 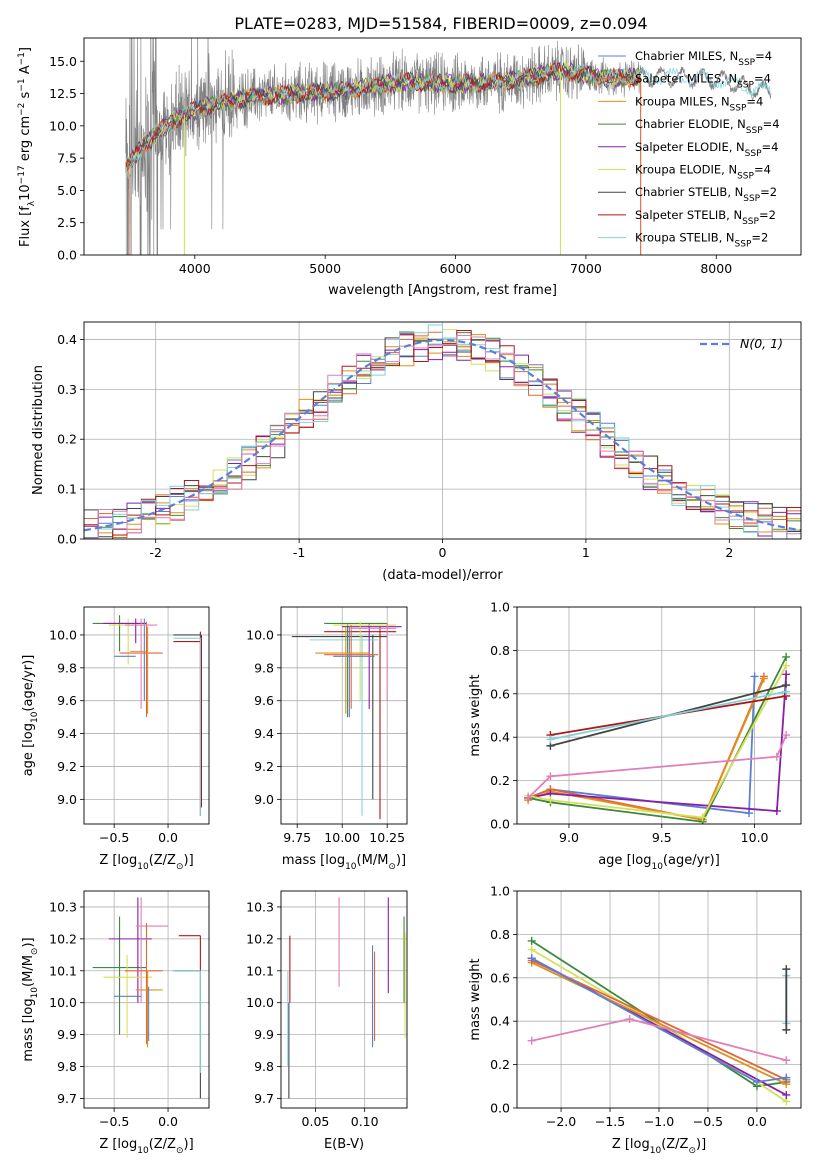 I want to click on label-part: Flux [f, so click(x=25, y=226).